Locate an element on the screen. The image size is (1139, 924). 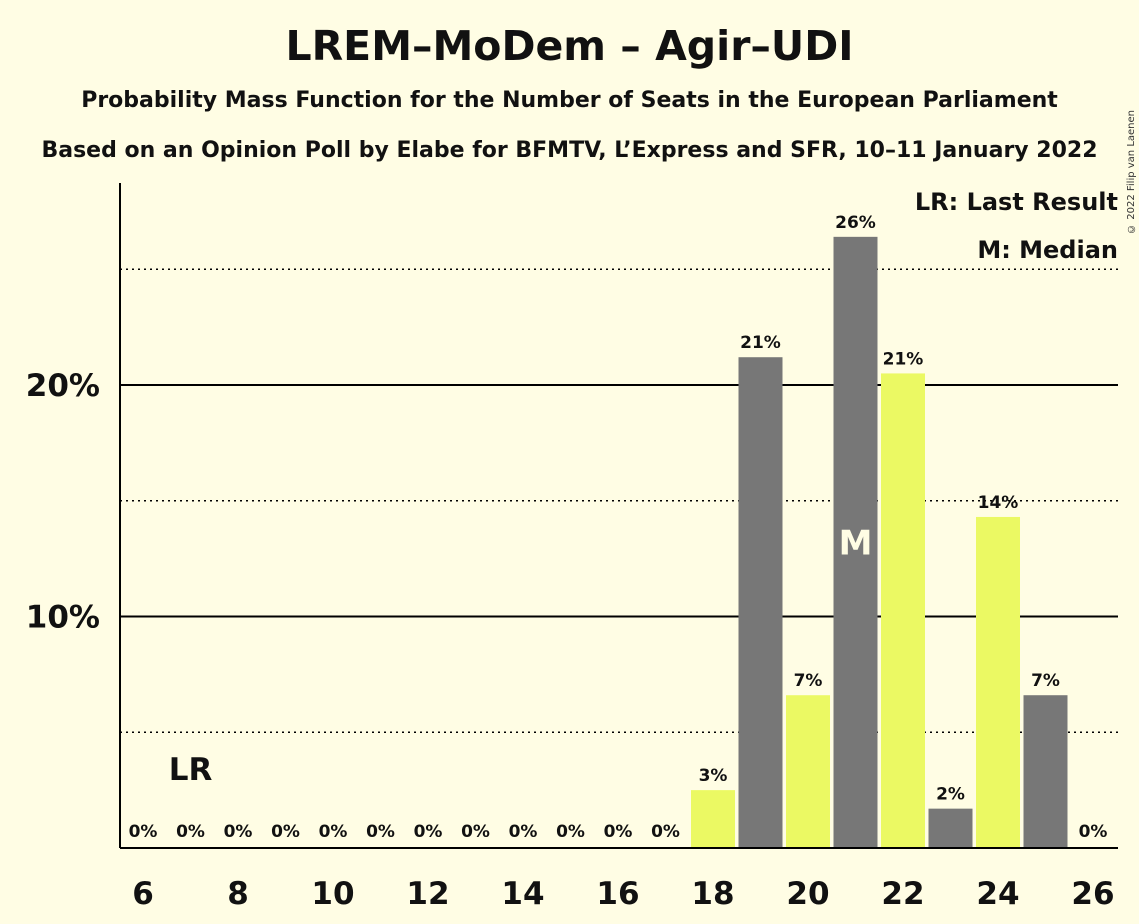
data-label-seat-8: 0% is located at coordinates (238, 832).